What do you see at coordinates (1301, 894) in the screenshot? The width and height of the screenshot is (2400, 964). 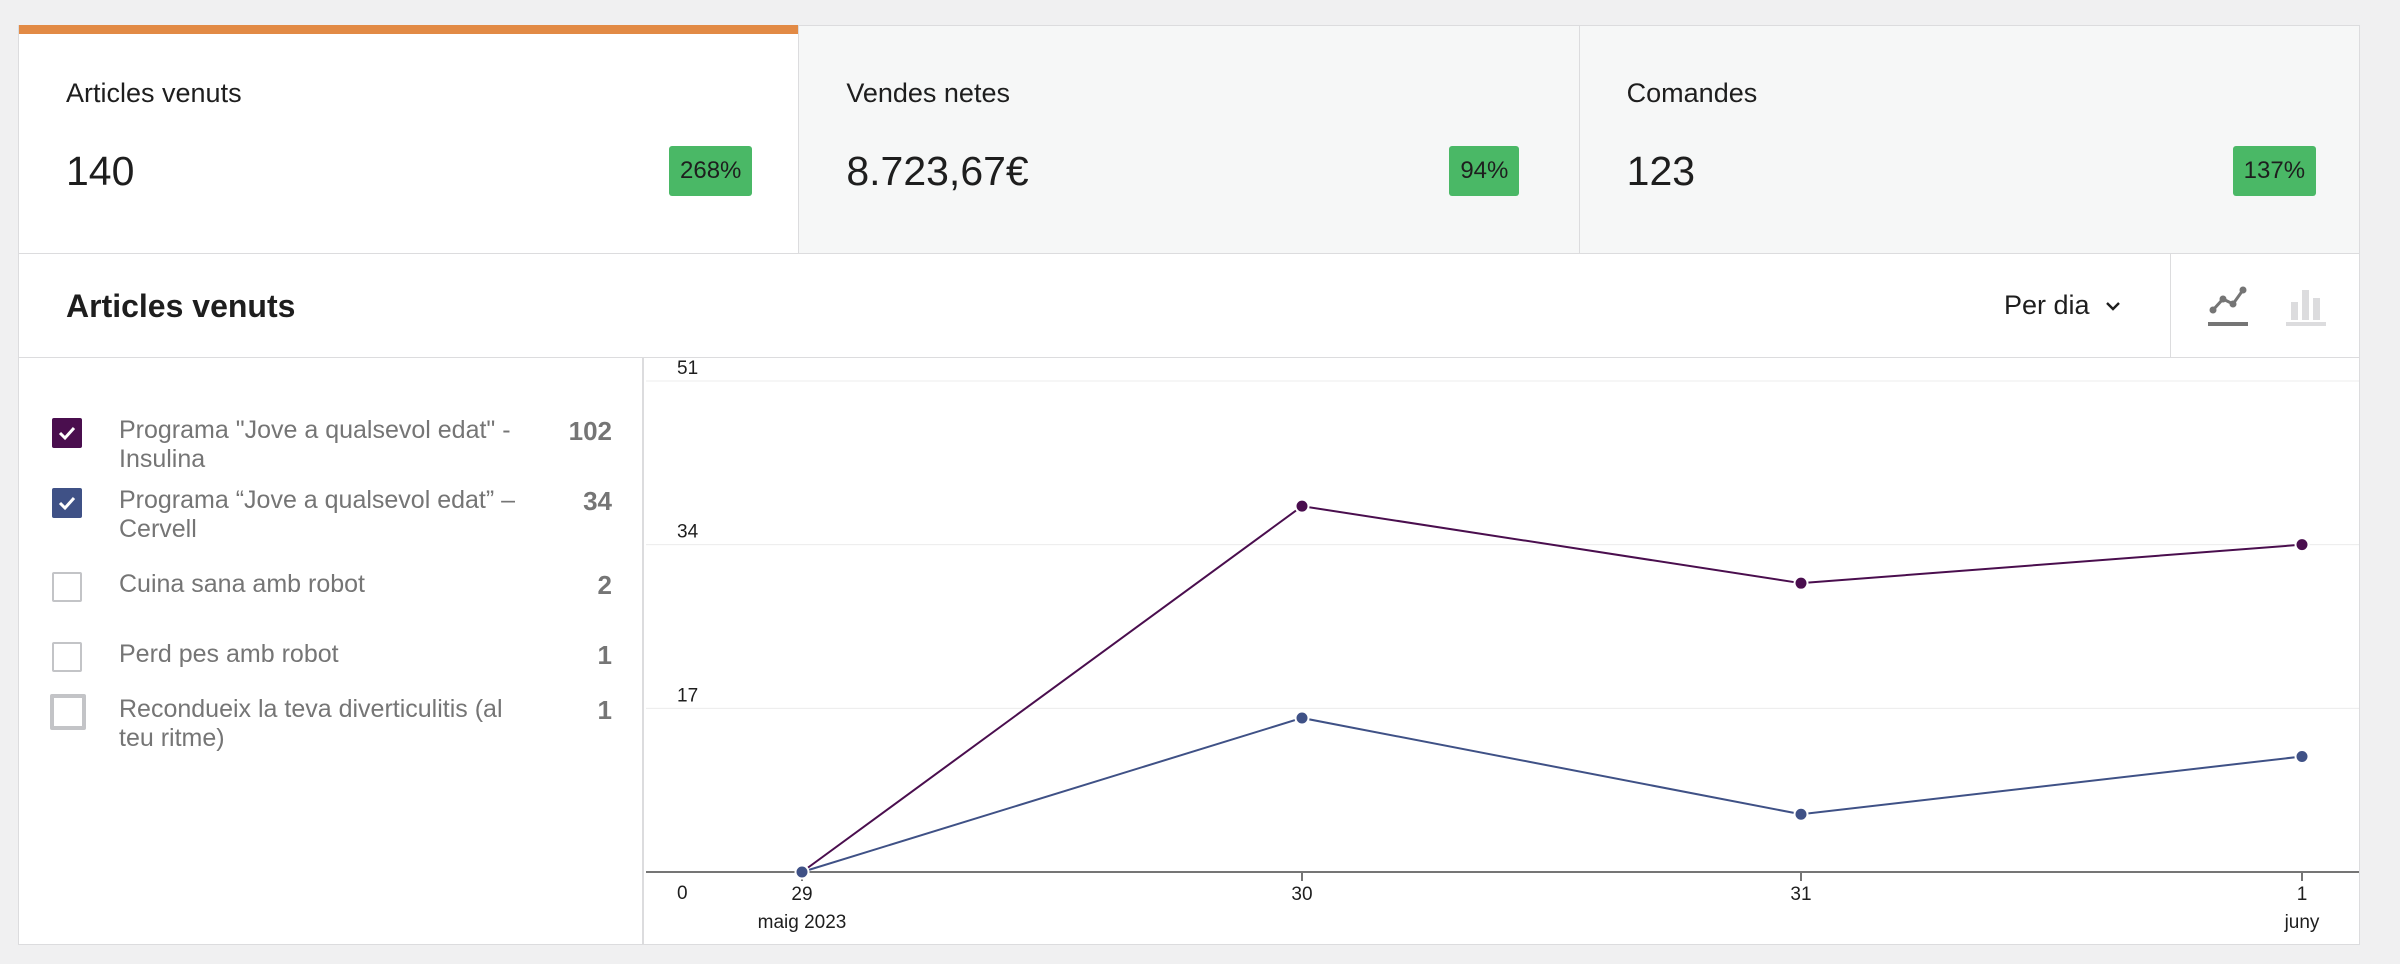 I see `x-tick-label: 30` at bounding box center [1301, 894].